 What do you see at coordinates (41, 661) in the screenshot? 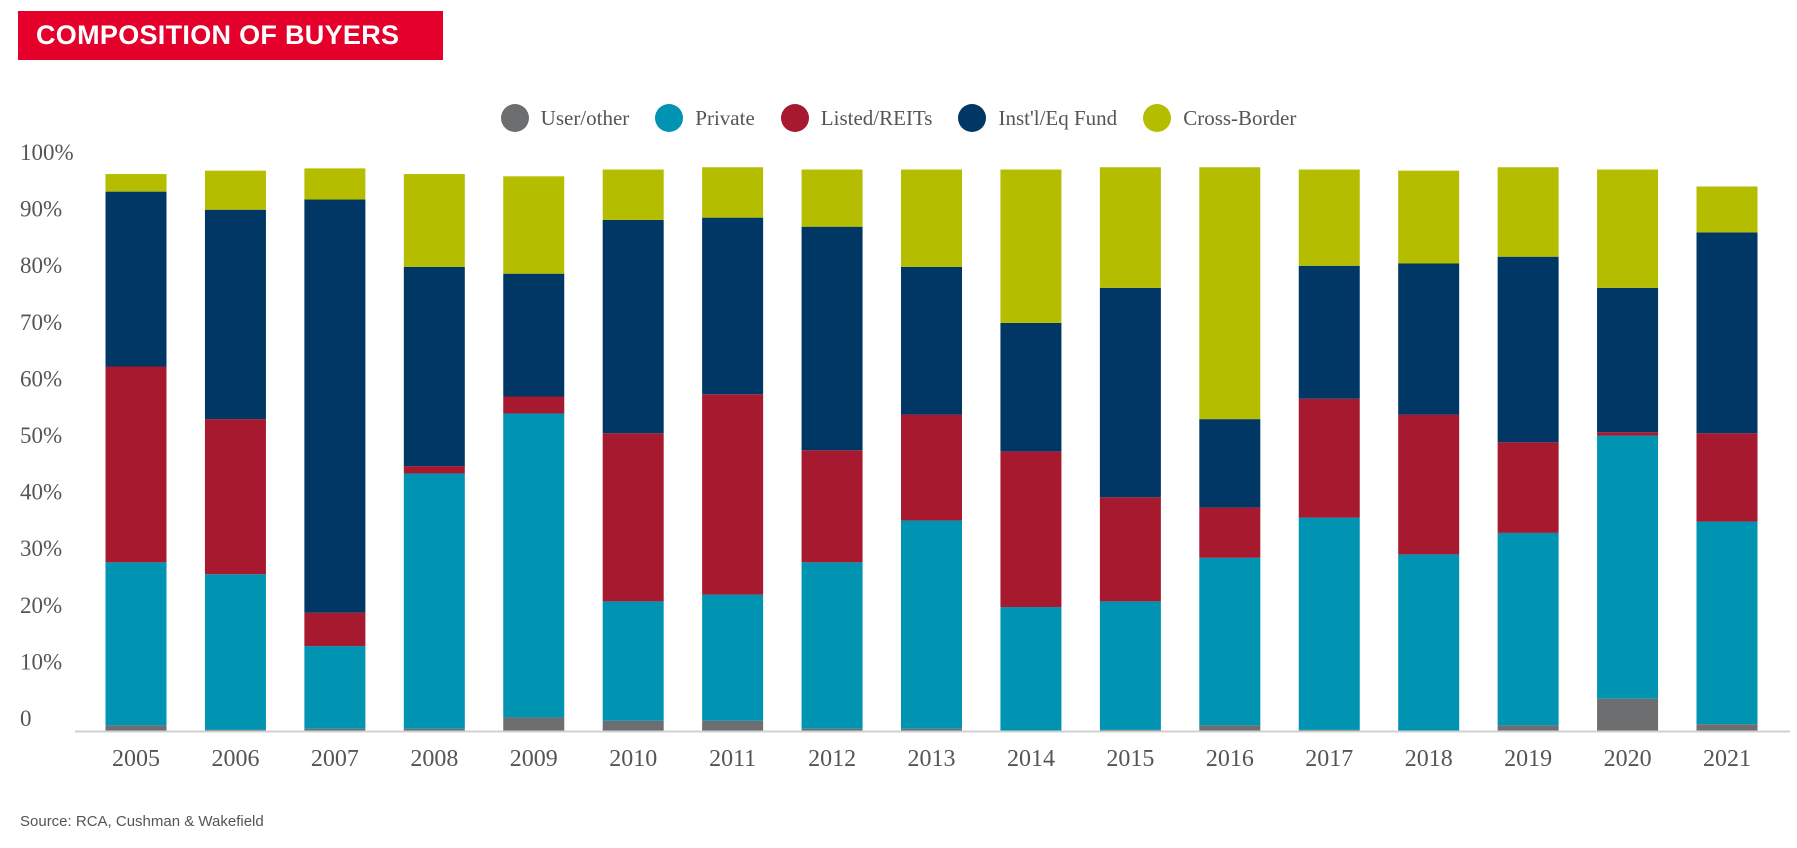
I see `y-tick-label: 10%` at bounding box center [41, 661].